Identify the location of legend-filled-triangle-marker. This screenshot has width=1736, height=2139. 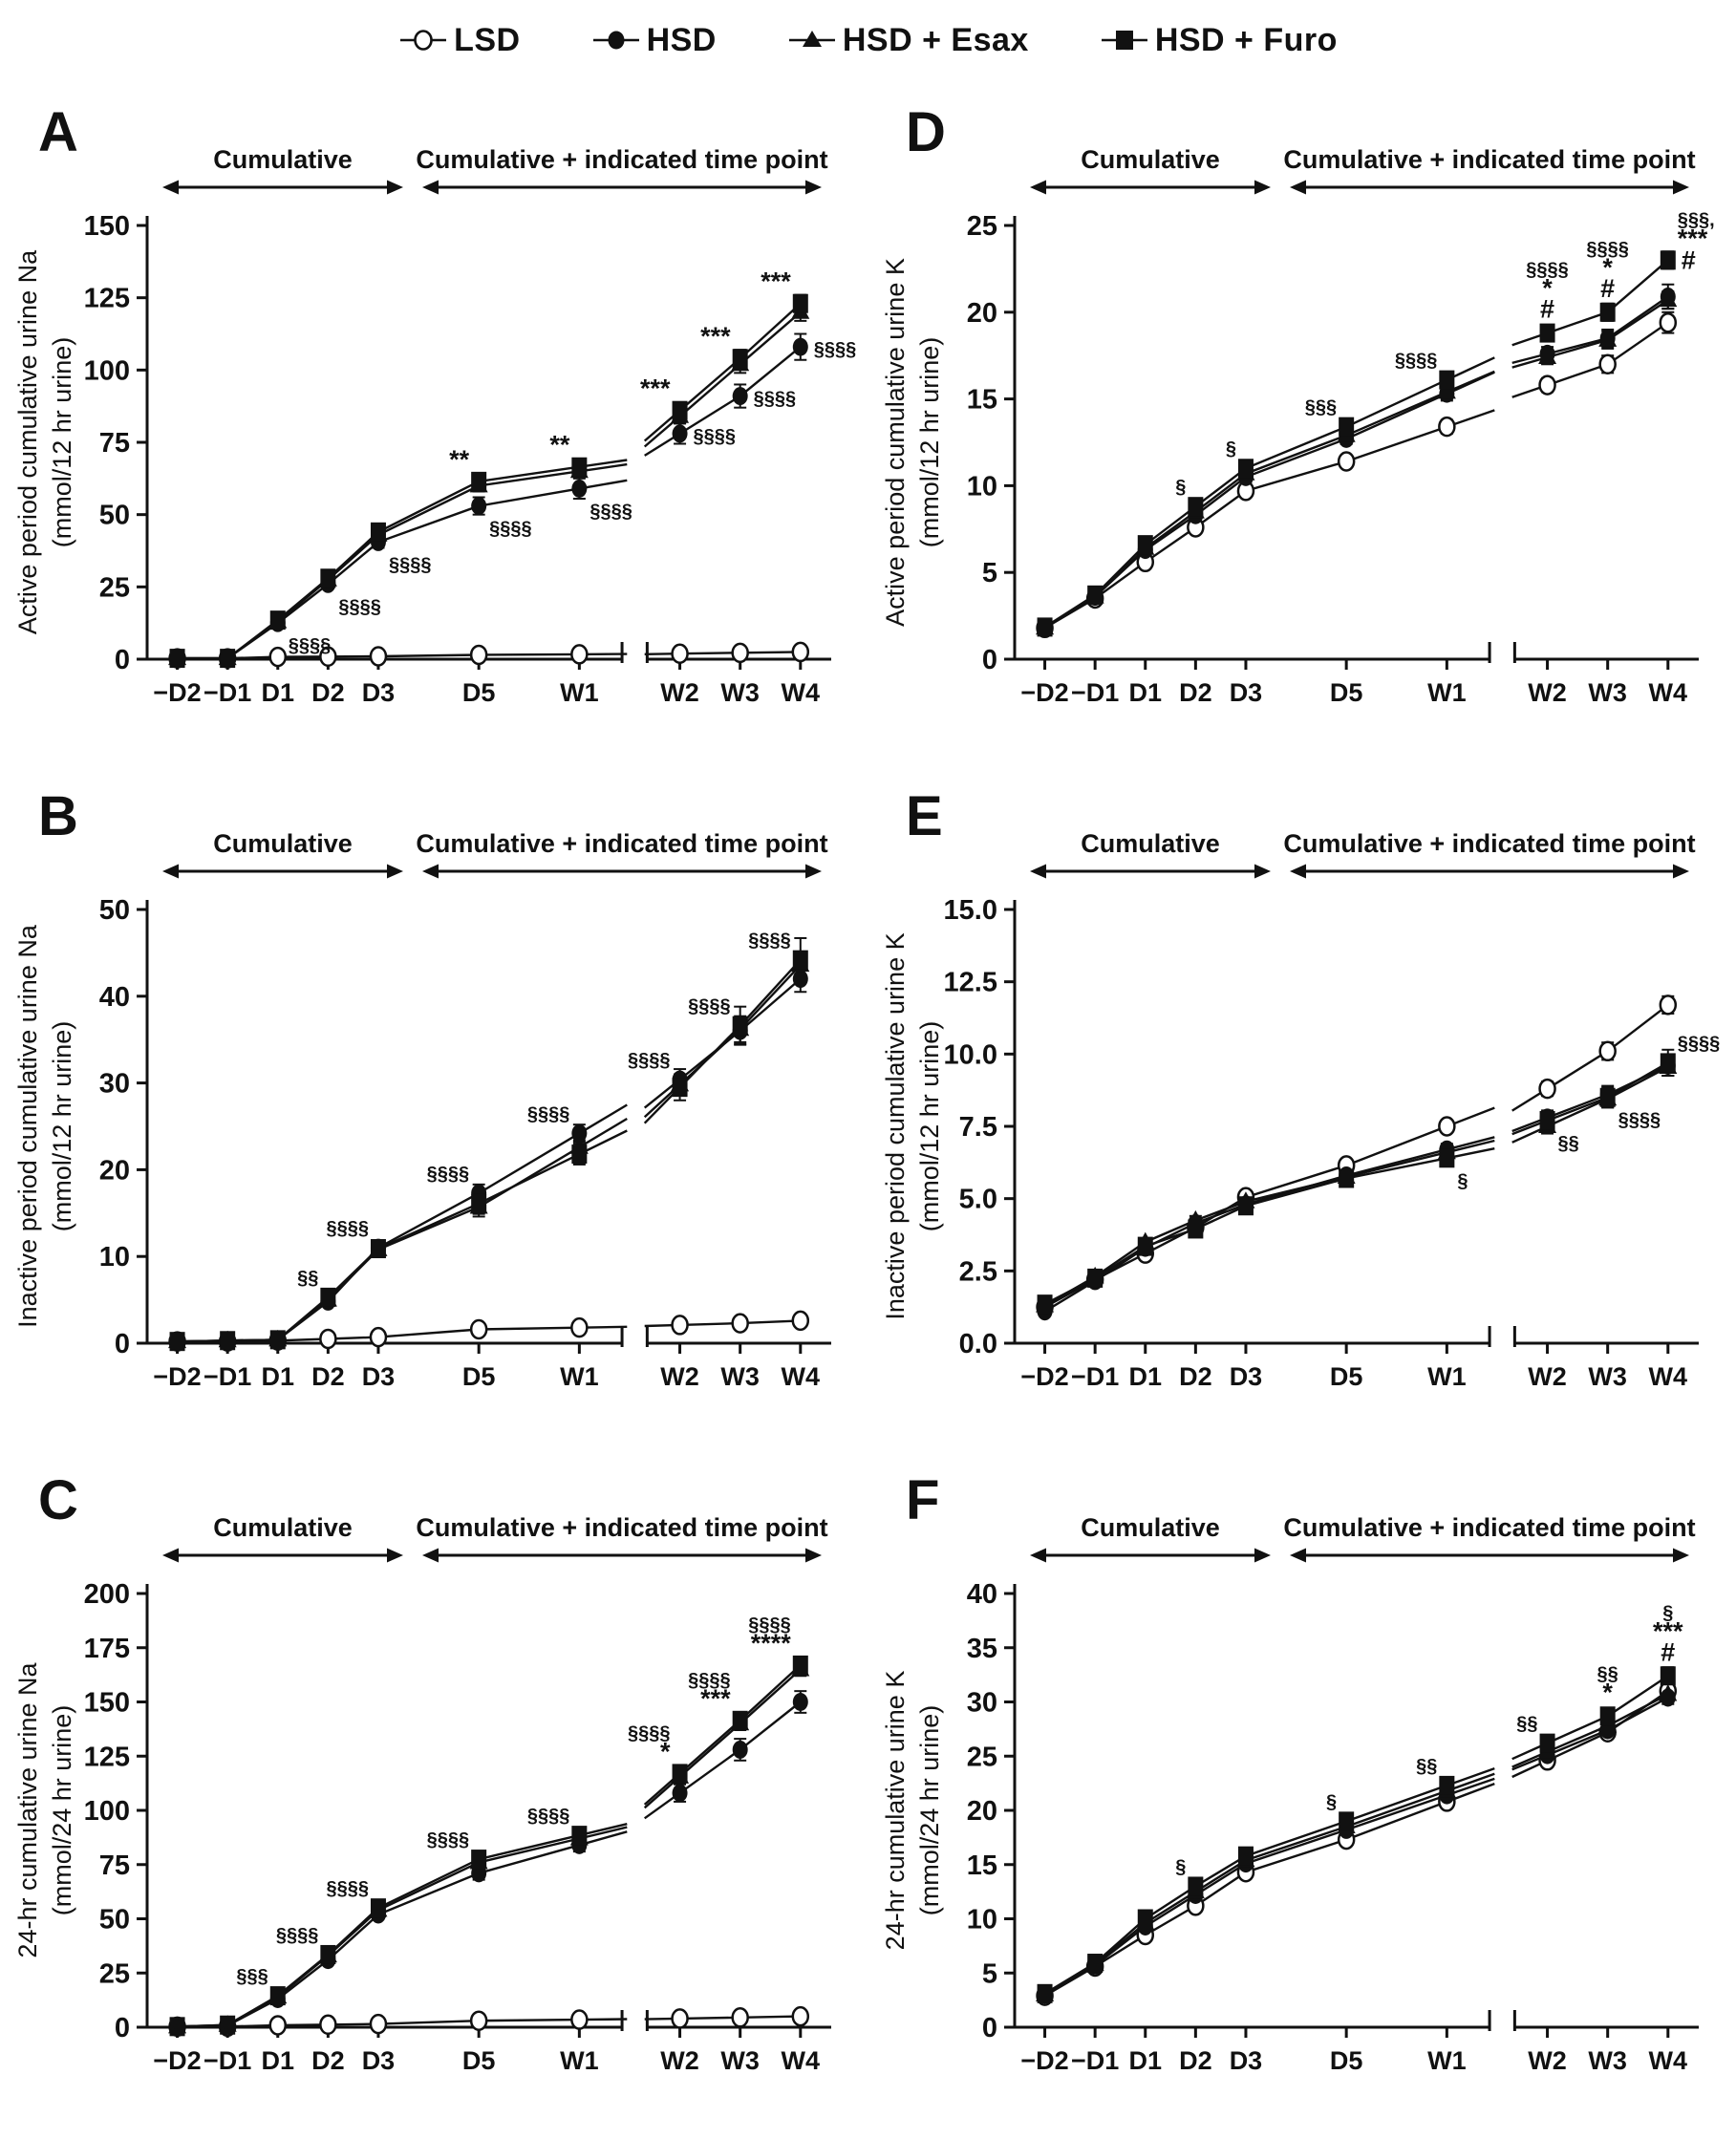
(812, 39).